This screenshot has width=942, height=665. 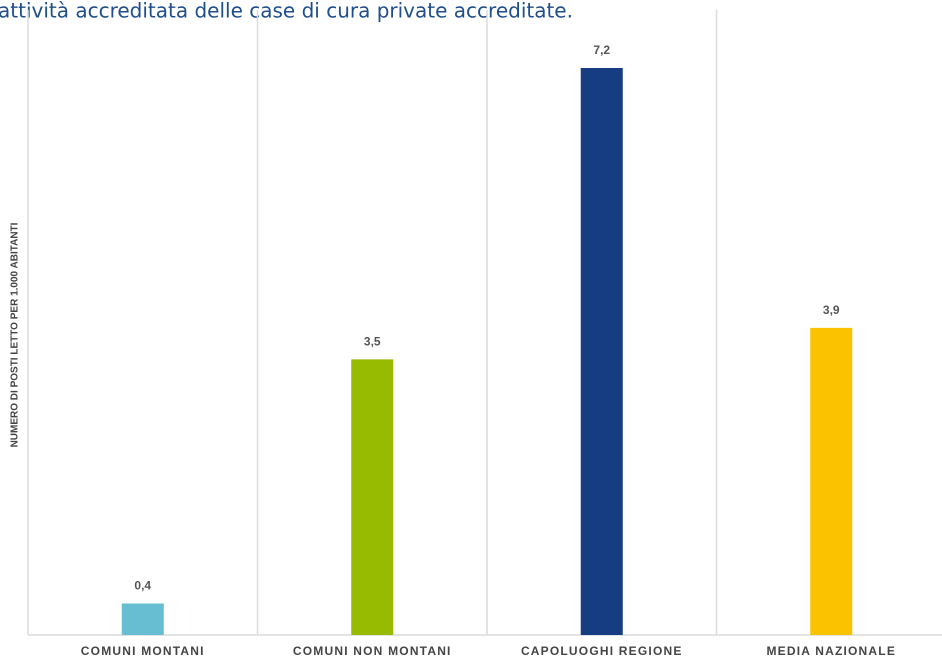 I want to click on x-tick-label: MEDIA NAZIONALE, so click(x=831, y=651).